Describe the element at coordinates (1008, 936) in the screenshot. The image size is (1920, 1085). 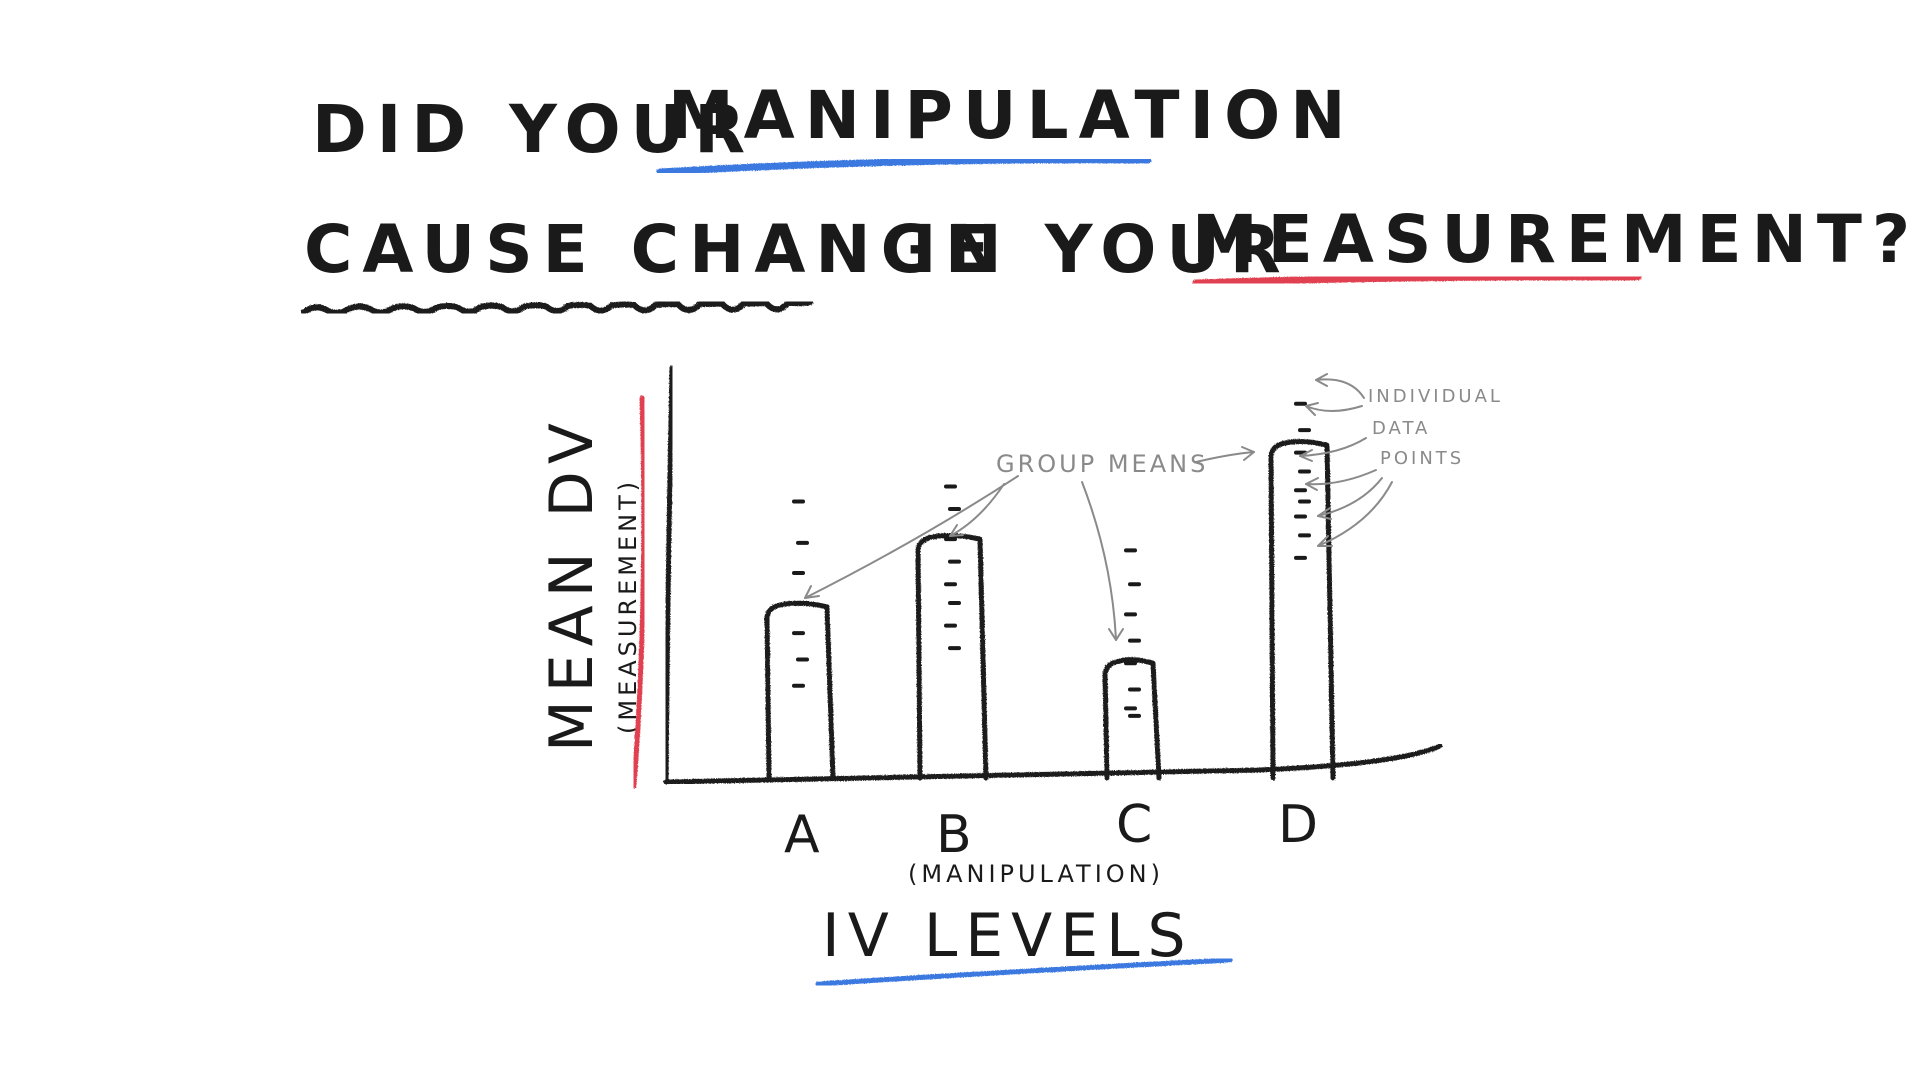
I see `xlabel: IV LEVELS` at that location.